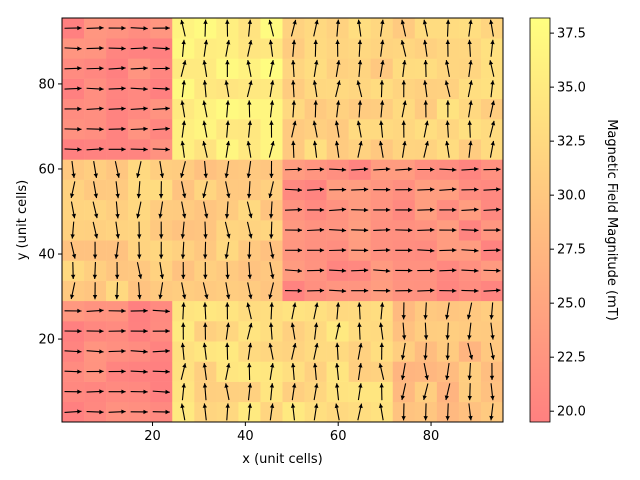 The height and width of the screenshot is (480, 640). I want to click on colorbar-tick-label: 25.0, so click(571, 304).